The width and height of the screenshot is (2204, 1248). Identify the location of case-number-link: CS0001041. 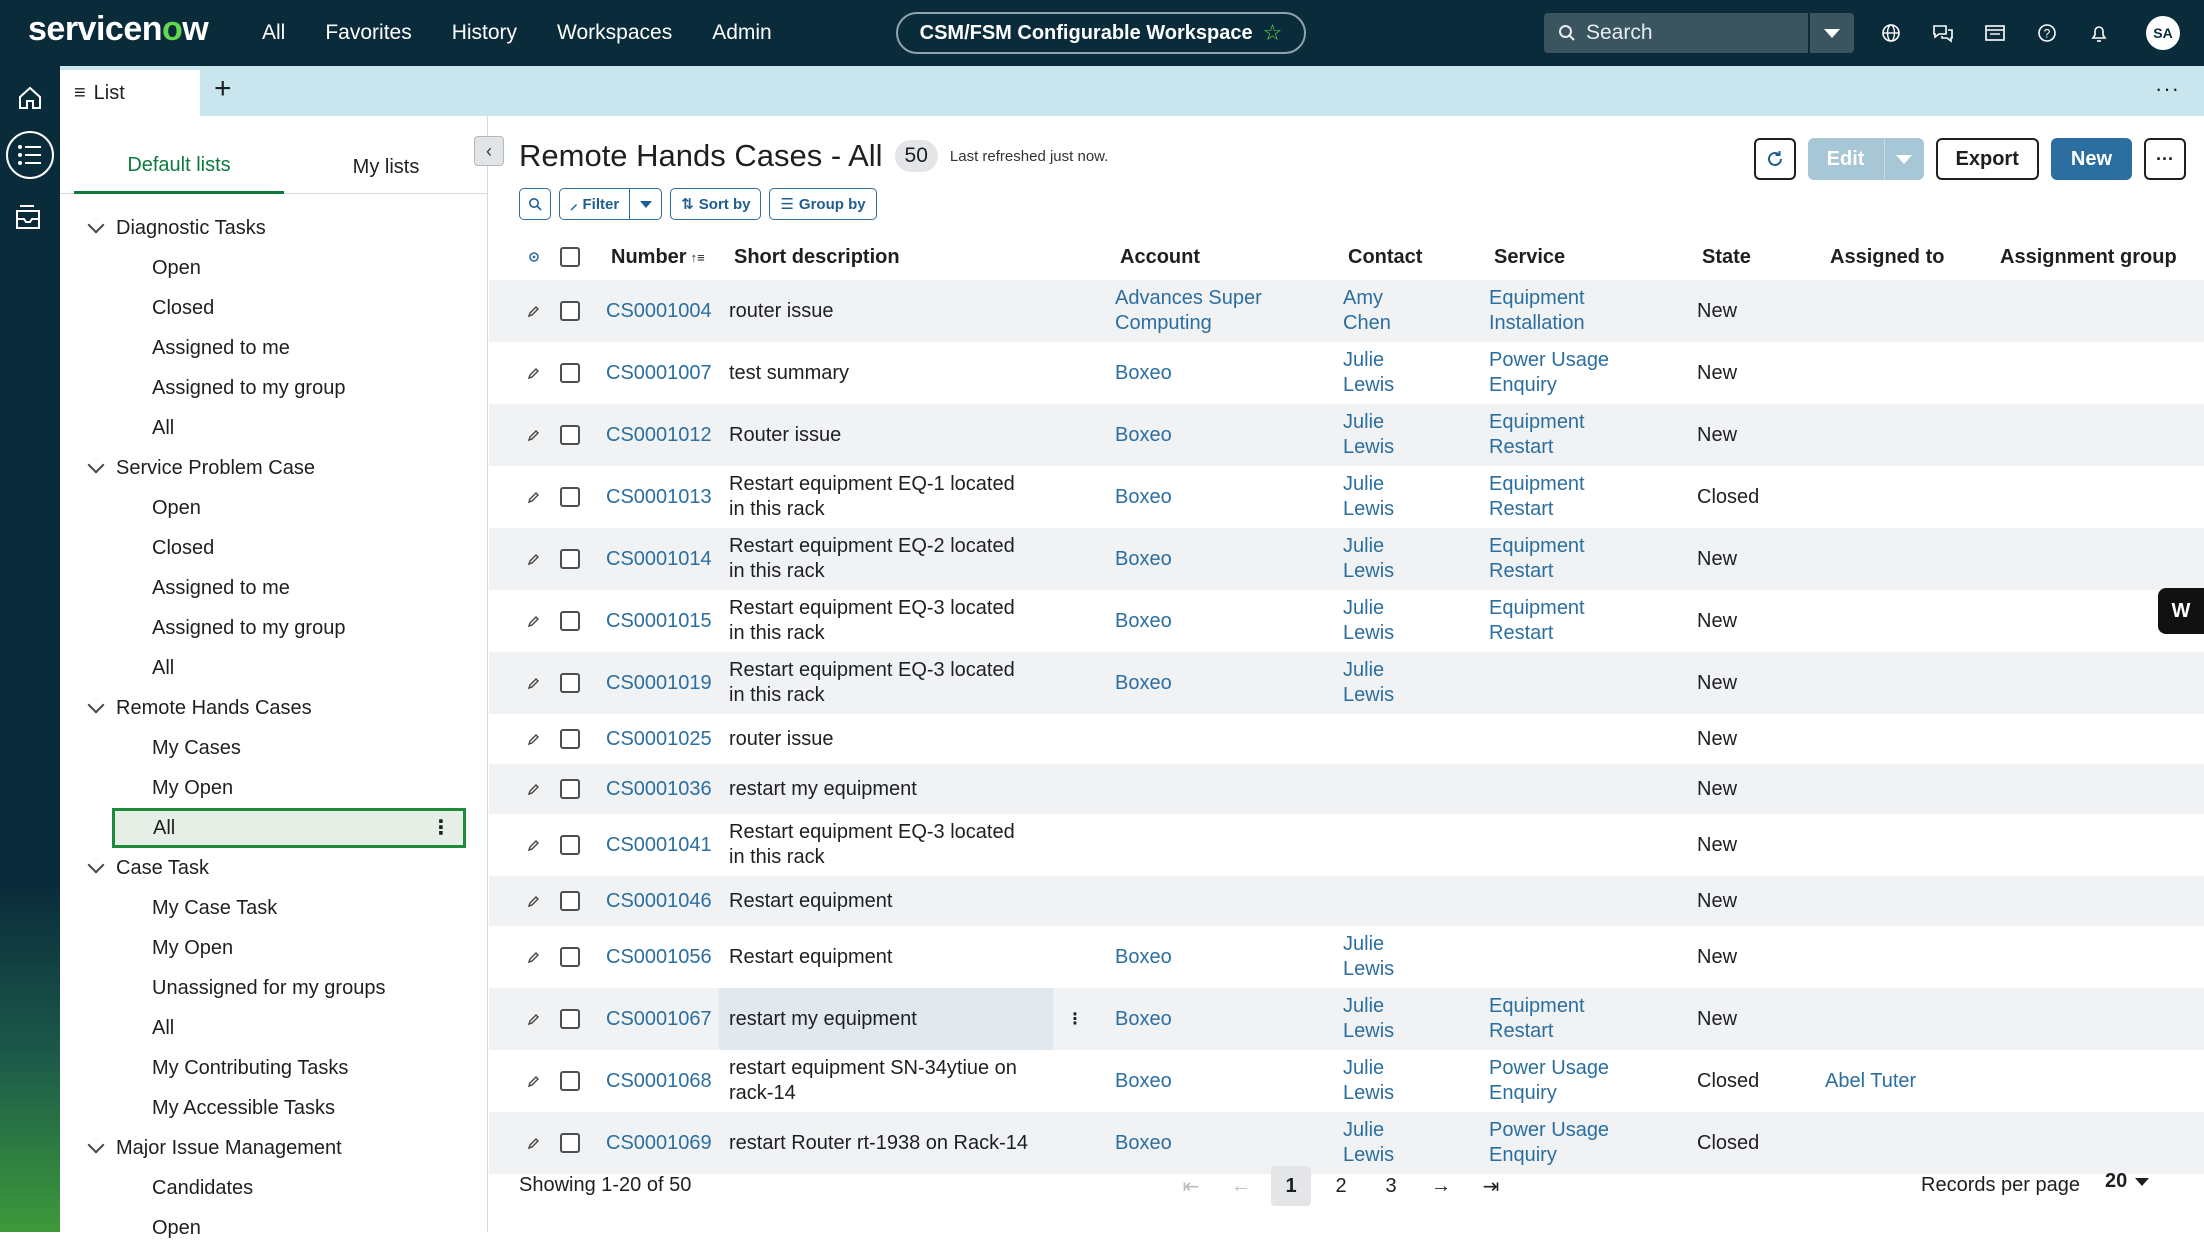
(659, 844).